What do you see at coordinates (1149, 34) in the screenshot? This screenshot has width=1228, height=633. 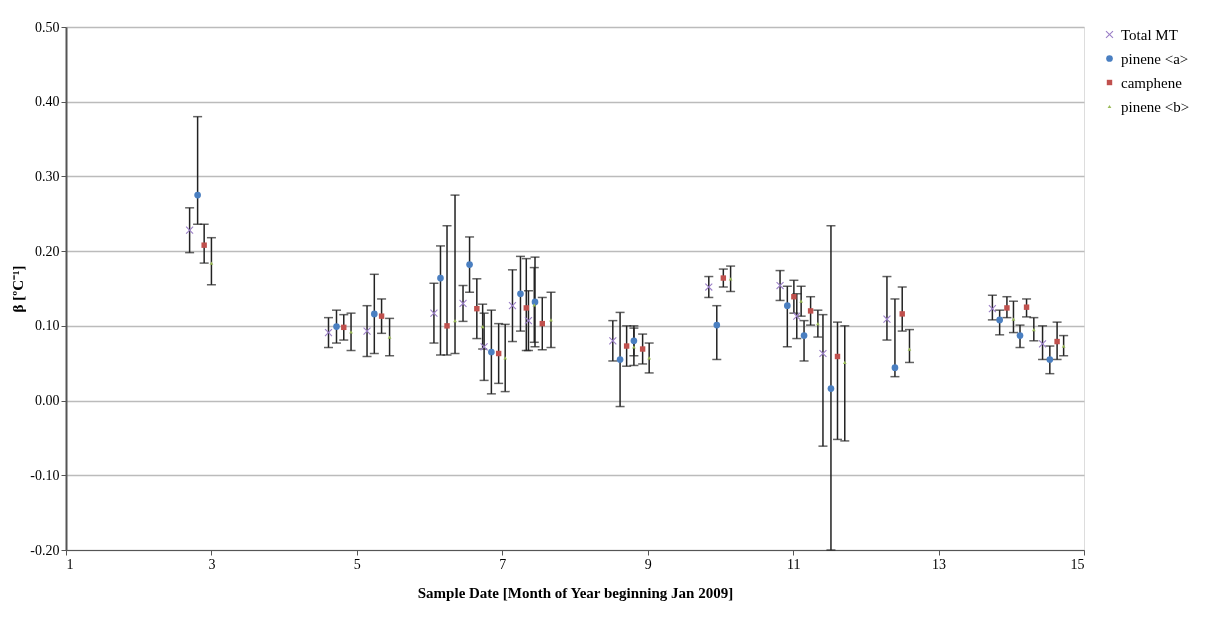 I see `legend-label: Total MT` at bounding box center [1149, 34].